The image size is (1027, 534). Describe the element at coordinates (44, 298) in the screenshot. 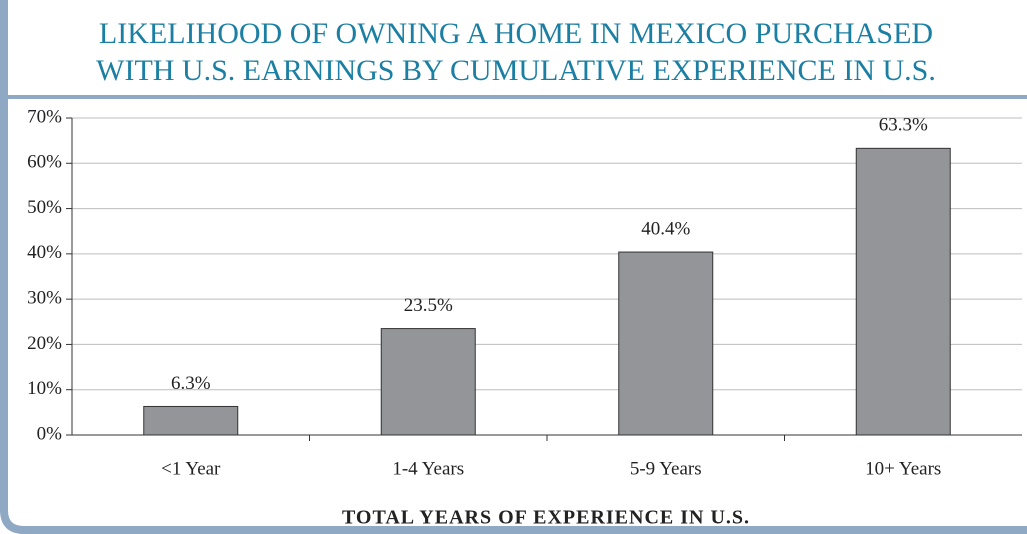

I see `y-tick-label: 30%` at that location.